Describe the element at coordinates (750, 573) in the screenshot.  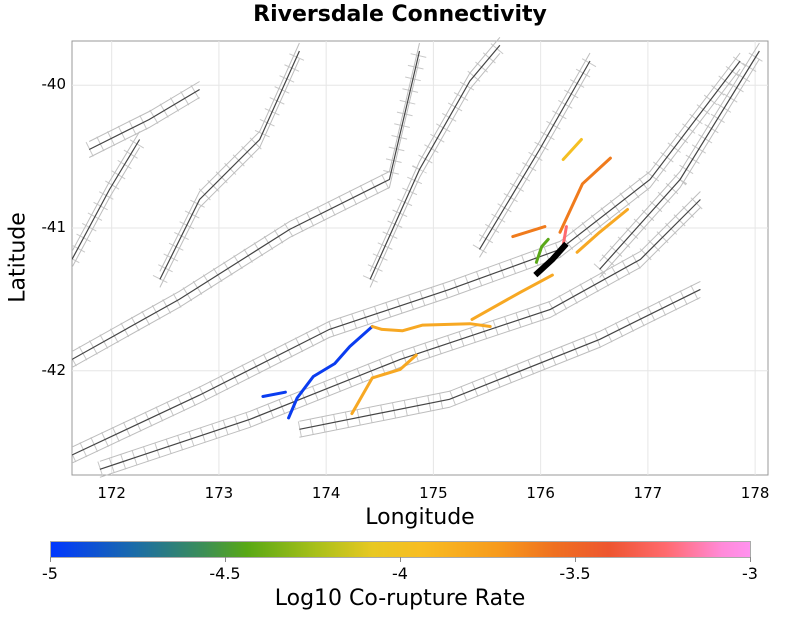
I see `colorbar-tick-label: -3` at that location.